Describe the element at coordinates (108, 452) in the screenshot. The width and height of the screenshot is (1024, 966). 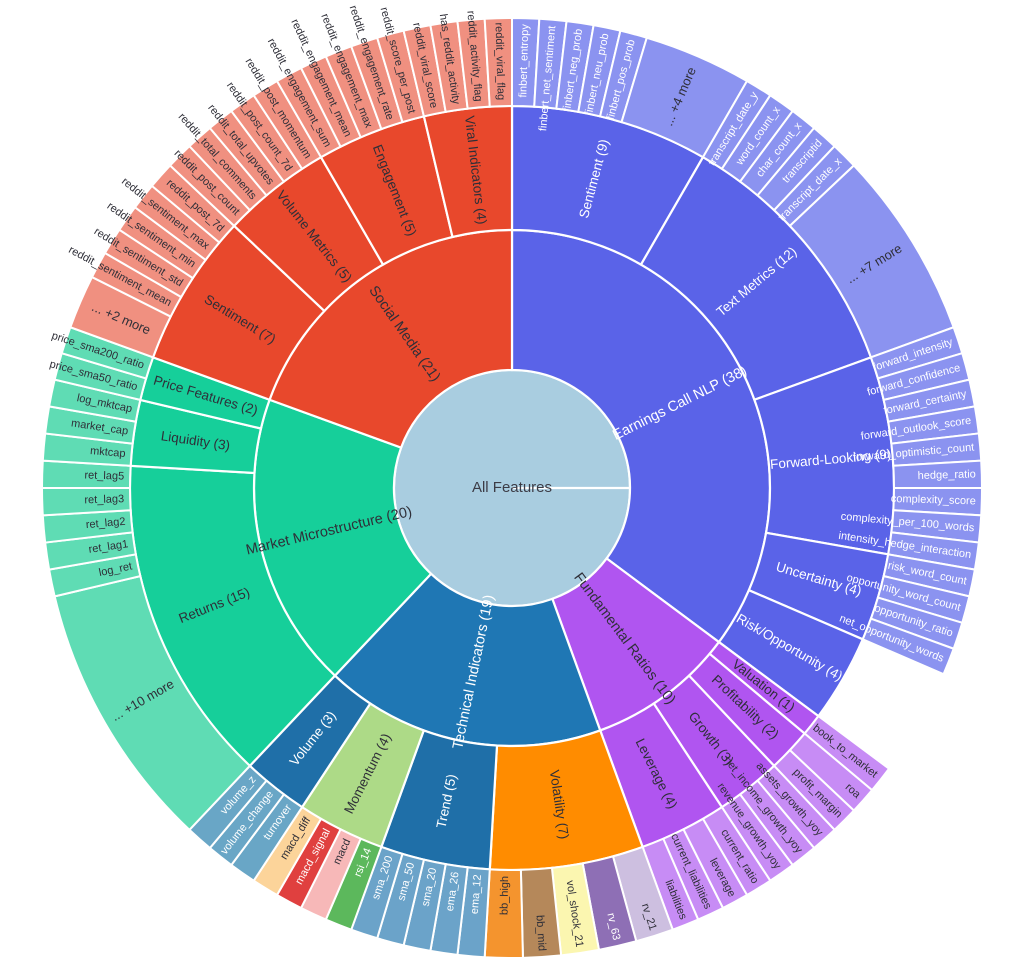
I see `leaf-label-mktcap: mktcap` at that location.